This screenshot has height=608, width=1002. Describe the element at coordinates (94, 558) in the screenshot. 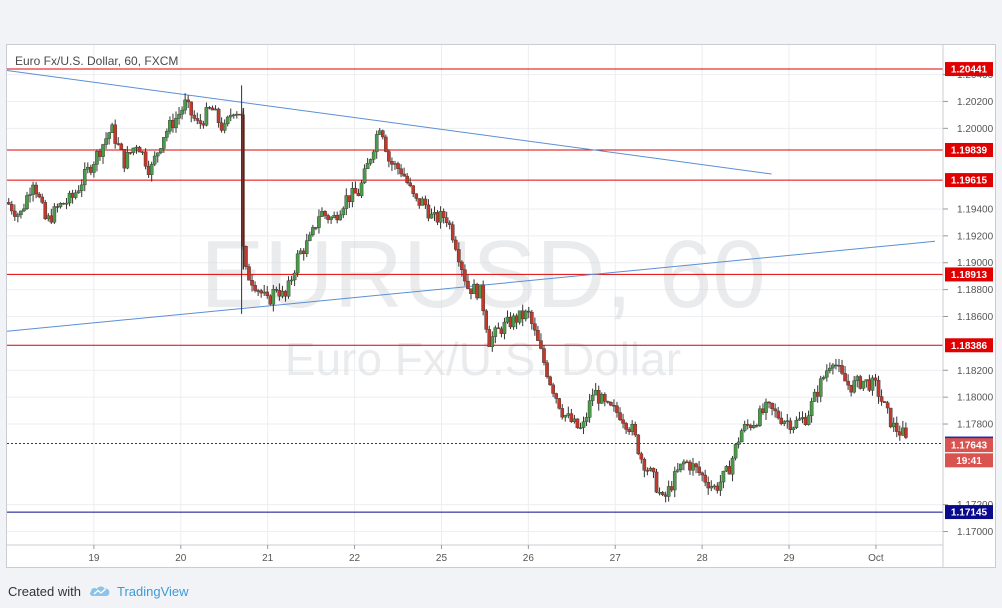

I see `time-tick-label: 19` at that location.